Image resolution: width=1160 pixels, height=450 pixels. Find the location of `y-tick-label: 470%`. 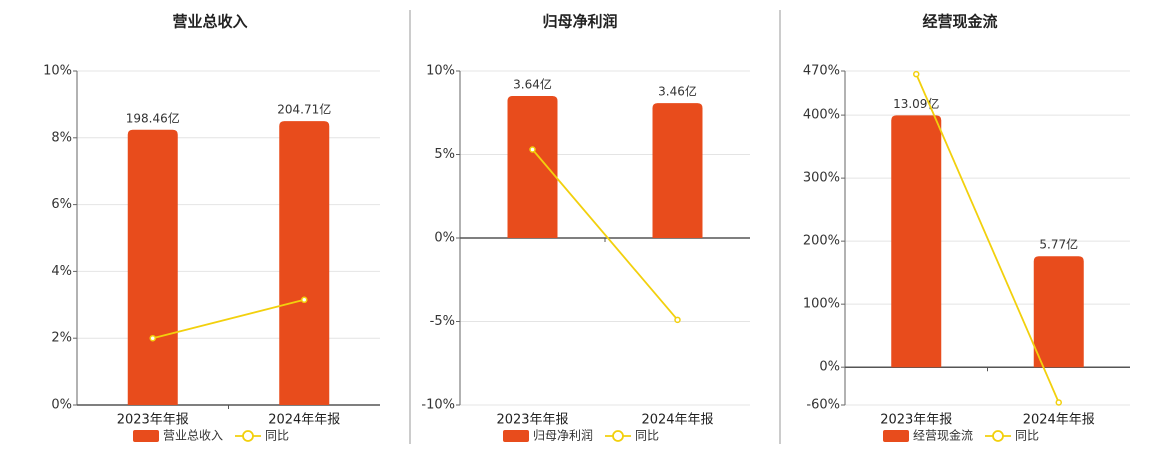

y-tick-label: 470% is located at coordinates (821, 71).